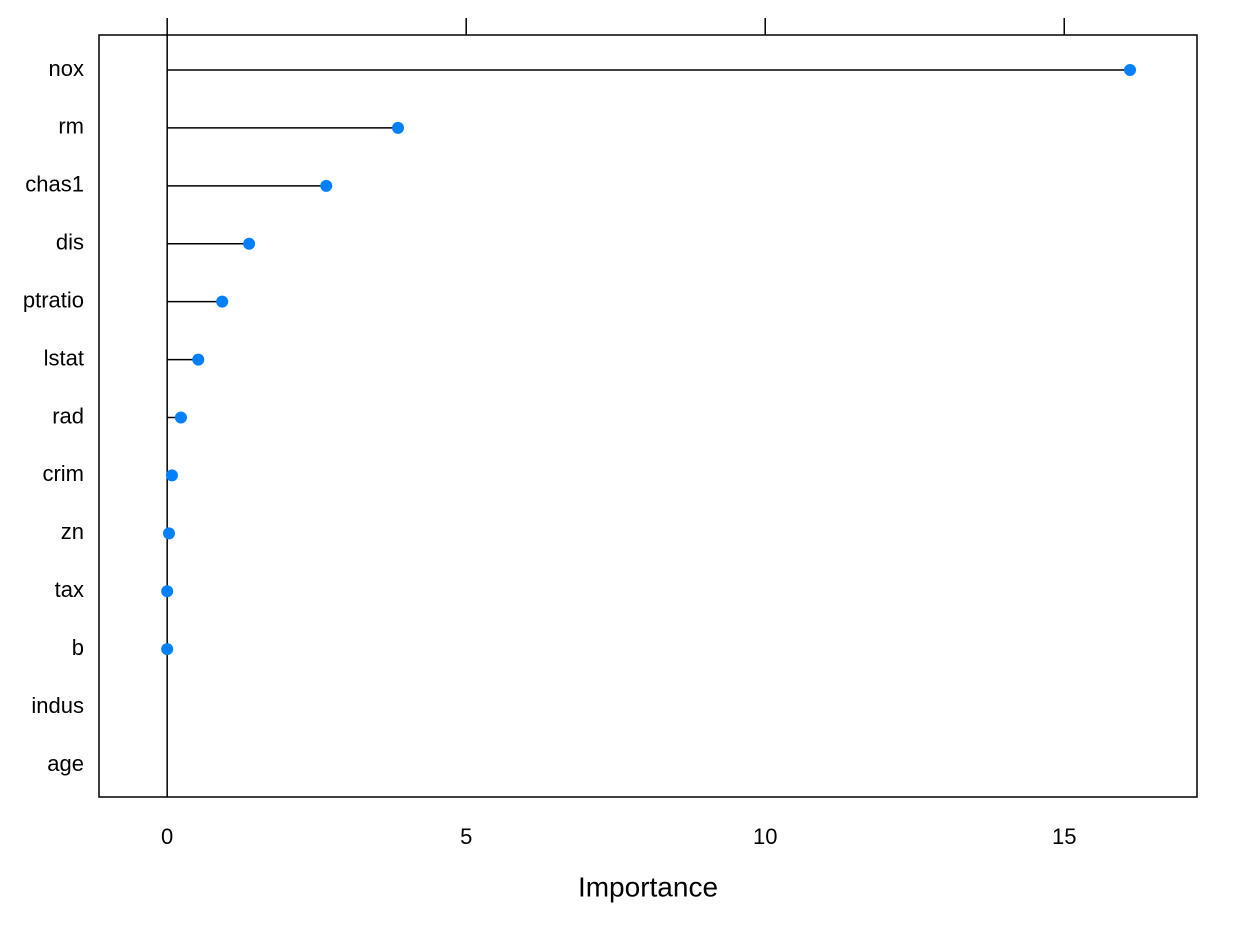  I want to click on y-tick-label: tax, so click(69, 589).